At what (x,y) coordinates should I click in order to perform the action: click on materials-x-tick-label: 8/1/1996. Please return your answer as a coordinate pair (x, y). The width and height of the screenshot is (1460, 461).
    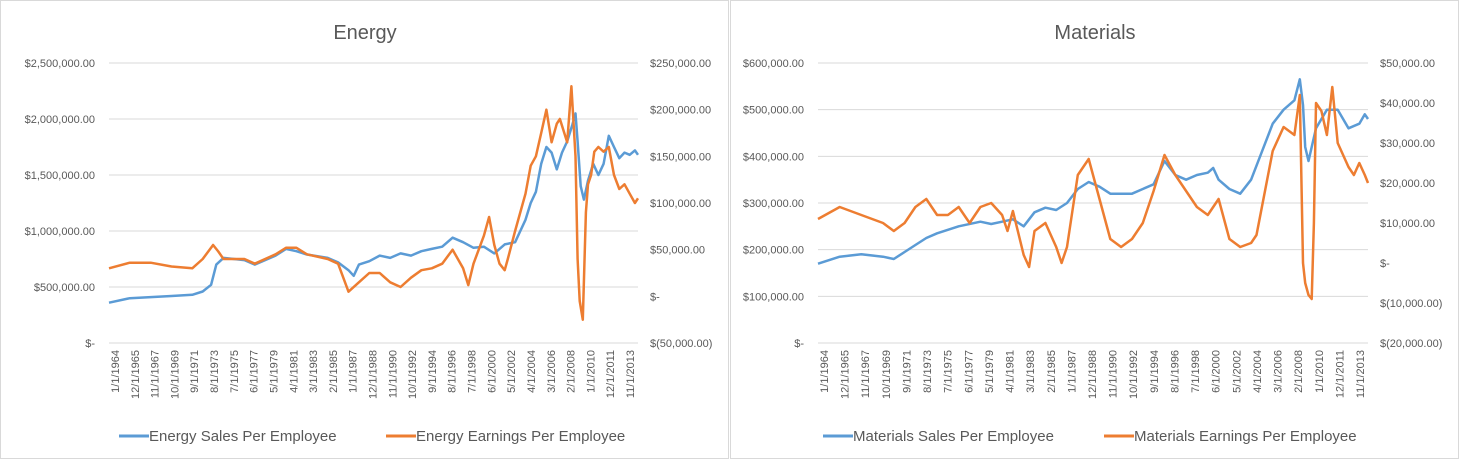
    Looking at the image, I should click on (1175, 371).